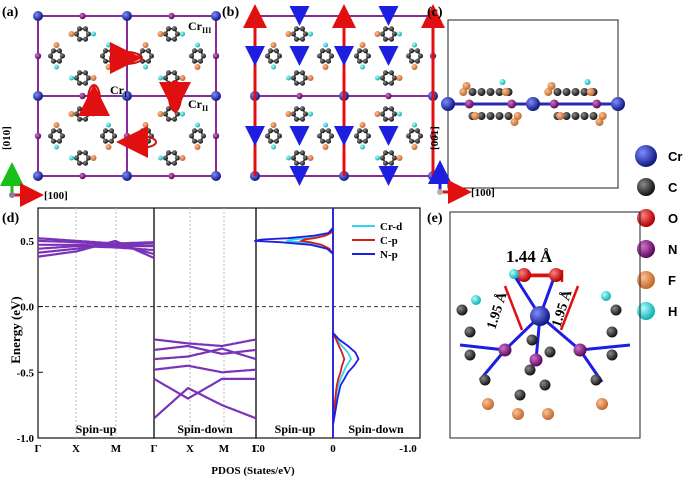 The width and height of the screenshot is (695, 489). I want to click on legend-h-icon, so click(646, 311).